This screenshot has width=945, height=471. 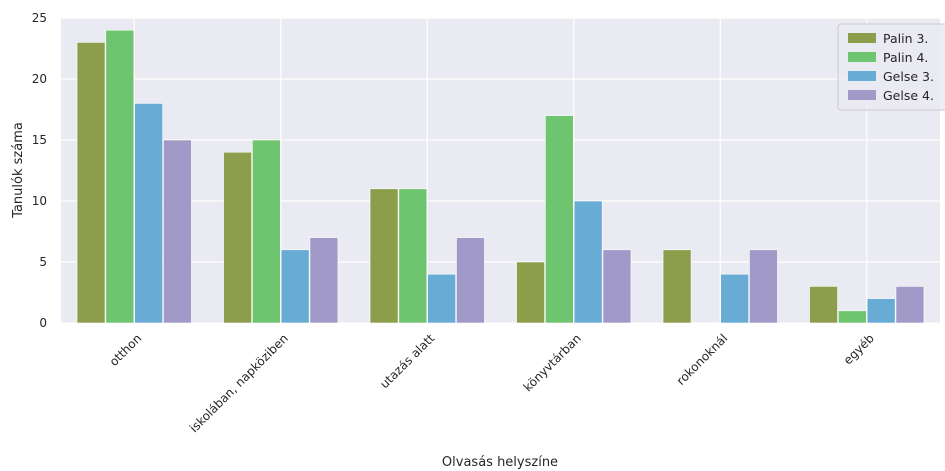 I want to click on legend-frame, so click(x=891, y=67).